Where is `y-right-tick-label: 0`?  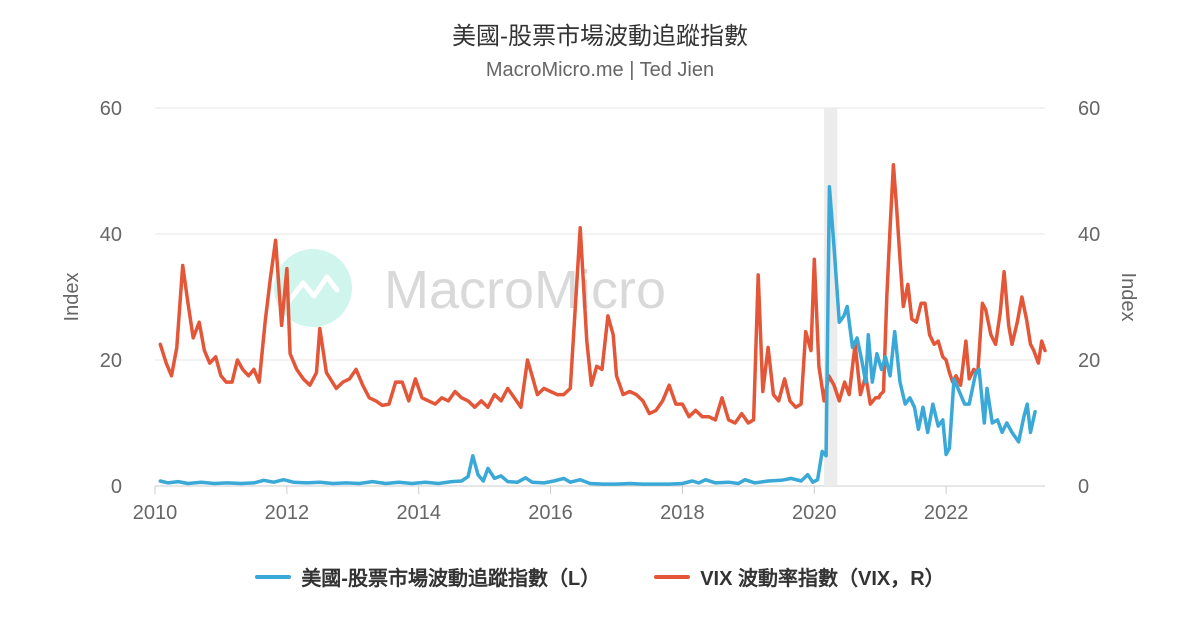 y-right-tick-label: 0 is located at coordinates (1083, 487).